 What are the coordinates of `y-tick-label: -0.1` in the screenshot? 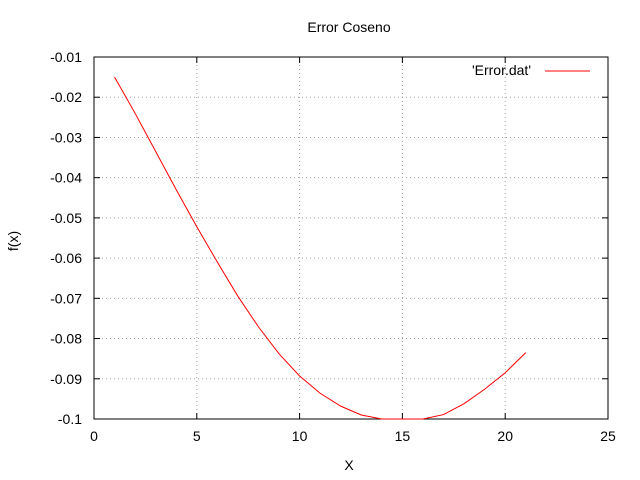 It's located at (70, 419).